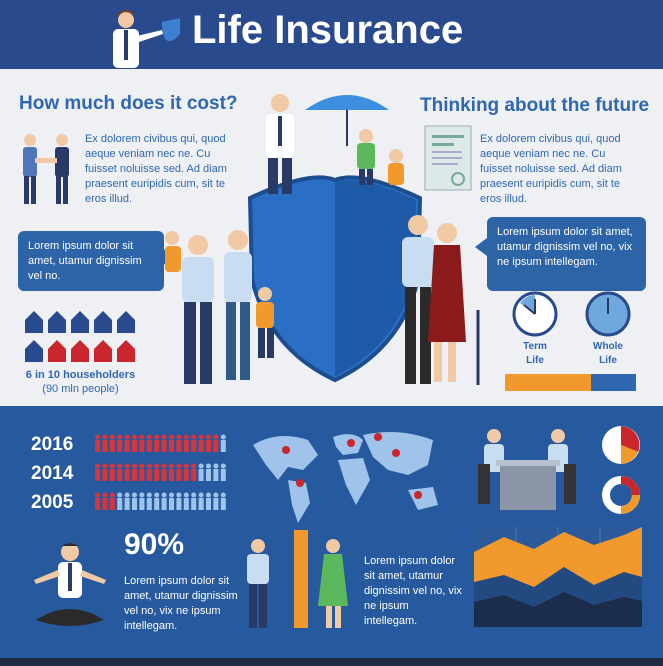 The width and height of the screenshot is (663, 666). Describe the element at coordinates (448, 158) in the screenshot. I see `document-icon` at that location.